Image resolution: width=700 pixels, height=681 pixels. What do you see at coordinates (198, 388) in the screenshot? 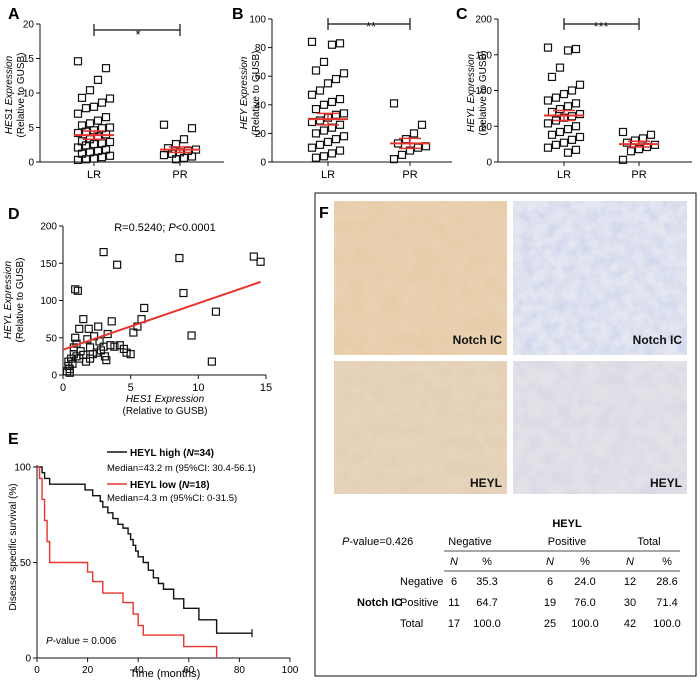
I see `x-tick-label: 10` at bounding box center [198, 388].